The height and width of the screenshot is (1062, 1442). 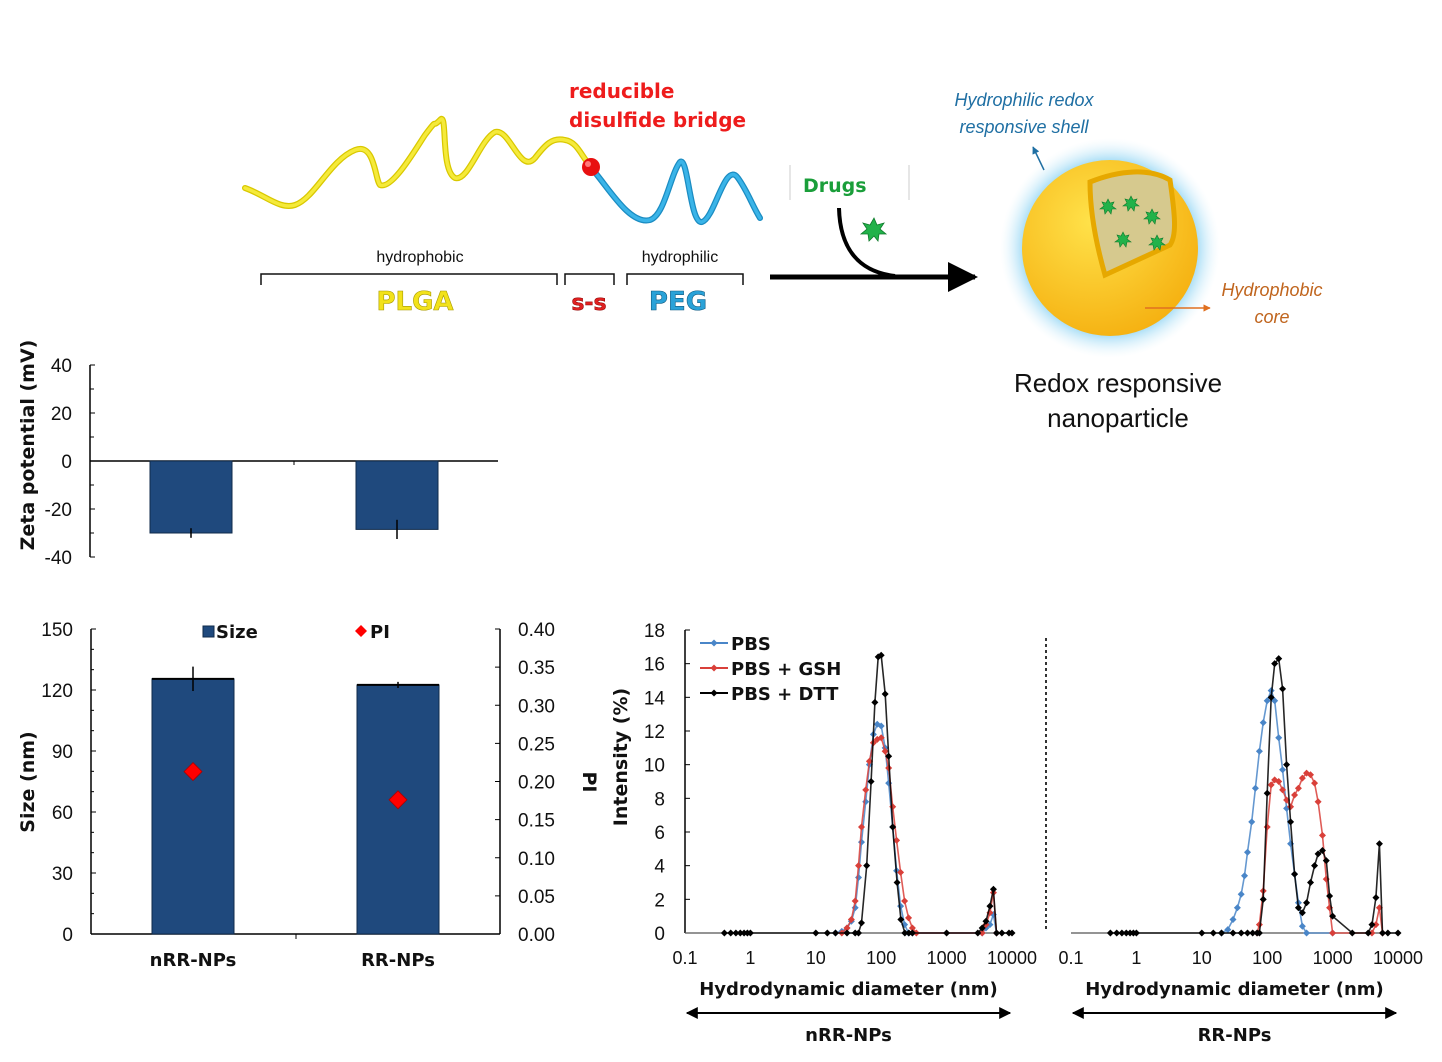 I want to click on y-right-tick-label: 0.00, so click(x=536, y=935).